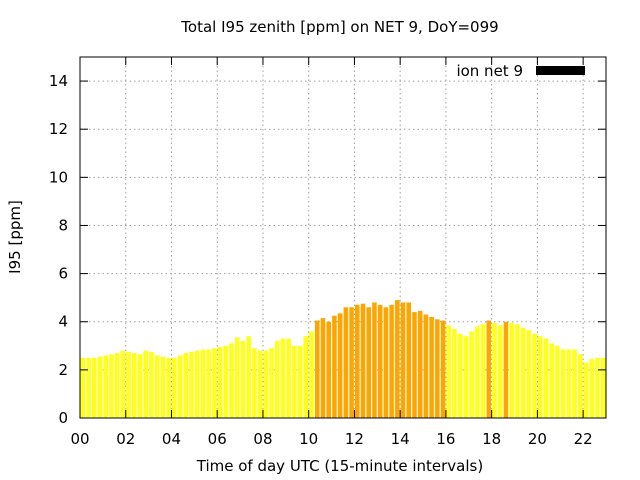  What do you see at coordinates (583, 439) in the screenshot?
I see `x-tick-label: 22` at bounding box center [583, 439].